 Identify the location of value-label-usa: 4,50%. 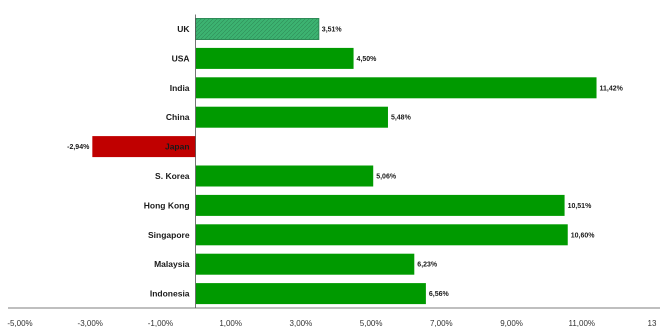
(367, 59).